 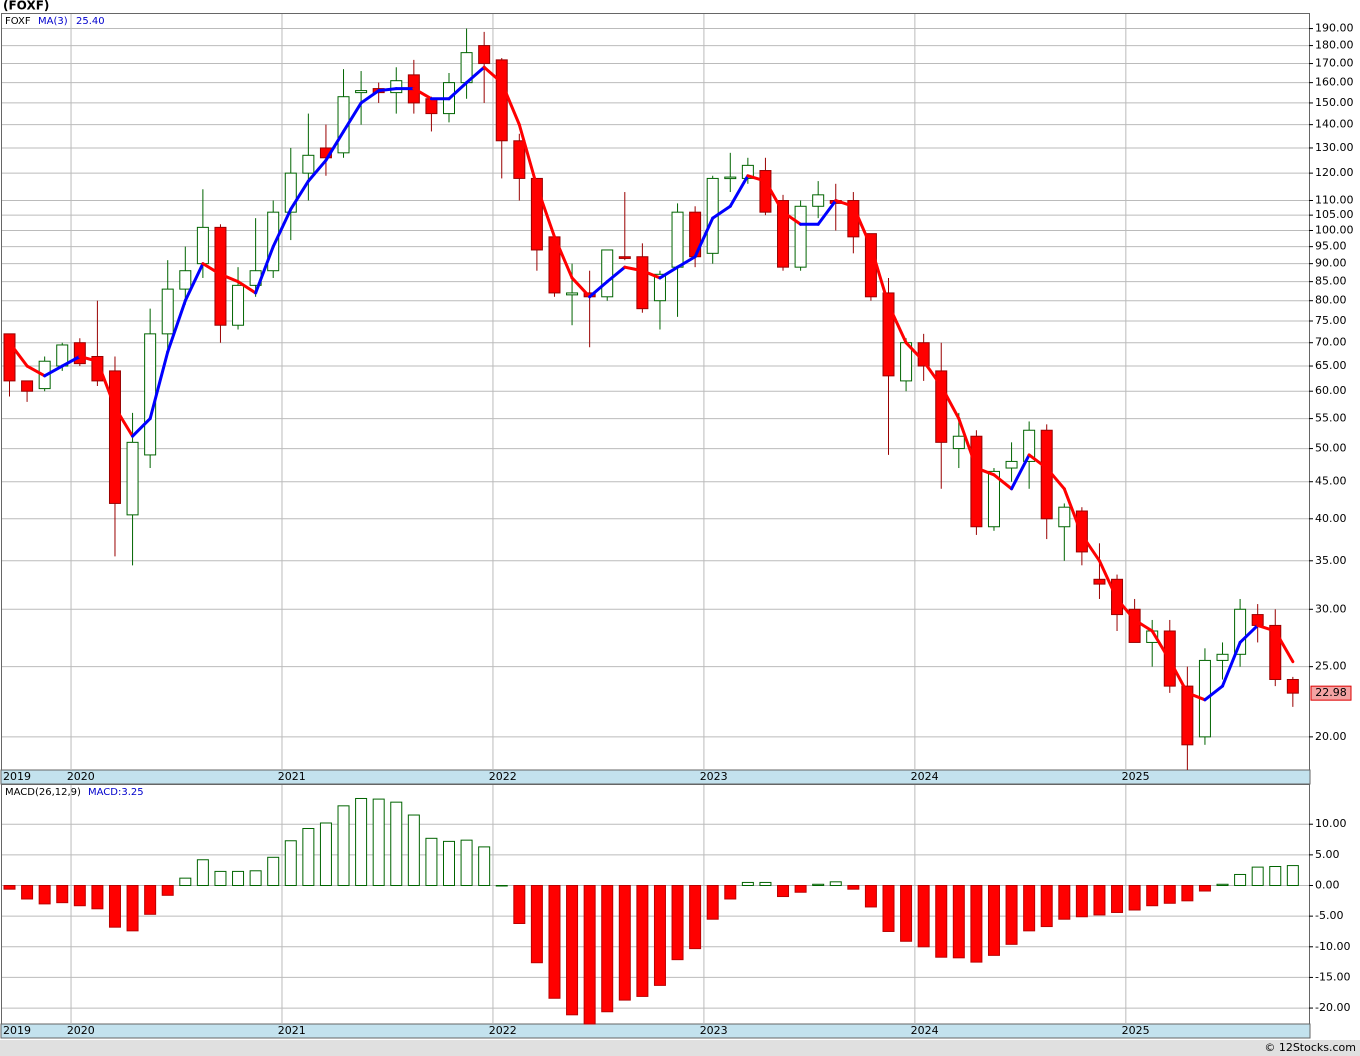 What do you see at coordinates (1334, 200) in the screenshot?
I see `y-tick-label: 110.00` at bounding box center [1334, 200].